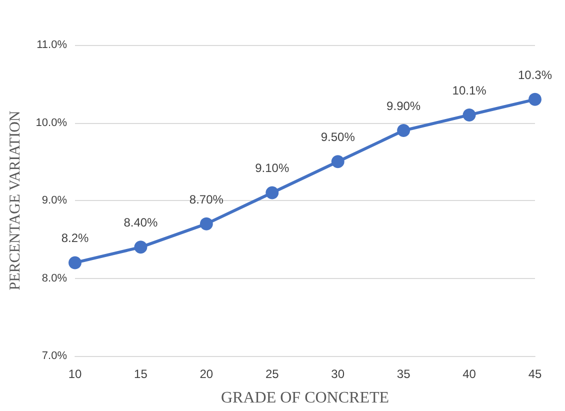 The width and height of the screenshot is (565, 411). Describe the element at coordinates (338, 374) in the screenshot. I see `x-tick-label: 30` at that location.